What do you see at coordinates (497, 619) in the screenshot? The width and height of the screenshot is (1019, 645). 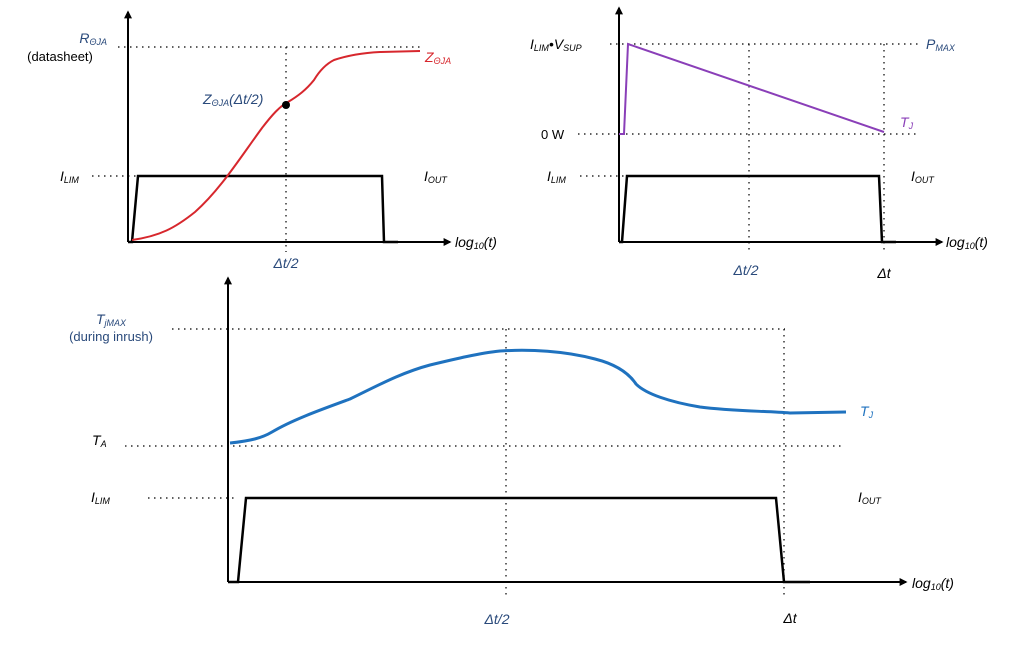 I see `b-half-tick: Δt/2` at bounding box center [497, 619].